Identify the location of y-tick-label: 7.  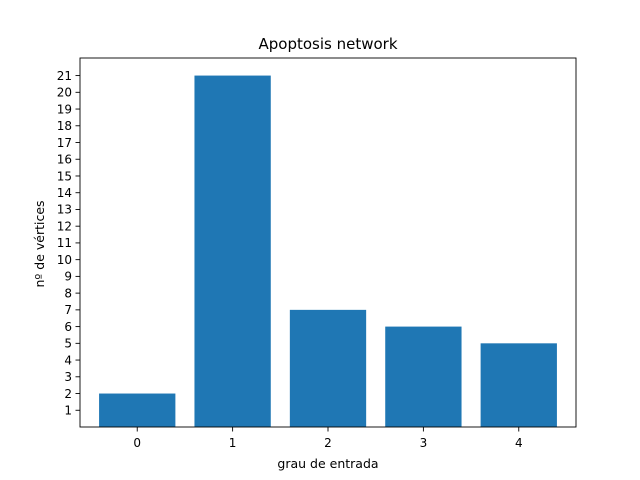
(68, 310).